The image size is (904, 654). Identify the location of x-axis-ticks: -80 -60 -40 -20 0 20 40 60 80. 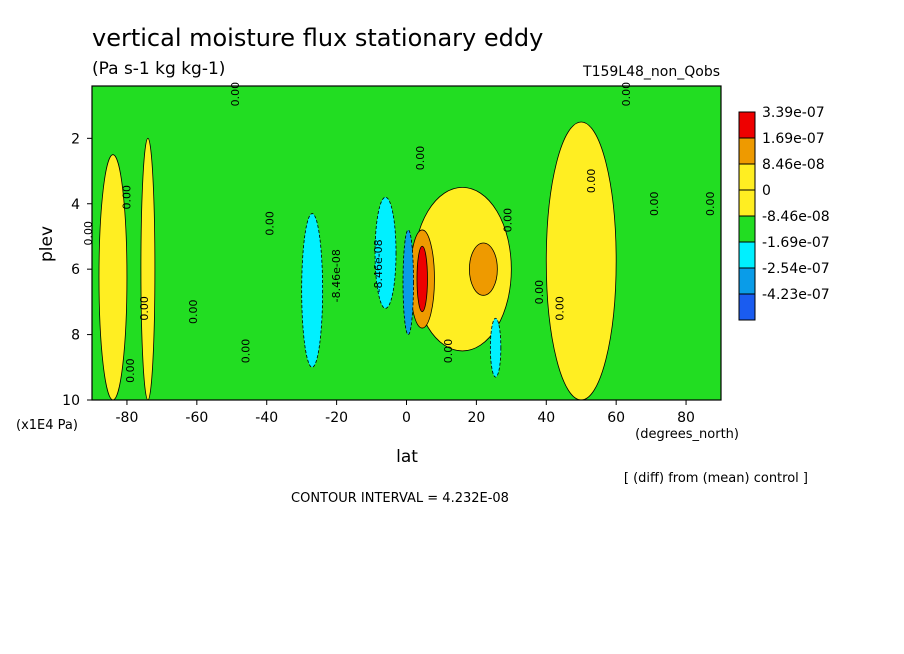
(405, 413).